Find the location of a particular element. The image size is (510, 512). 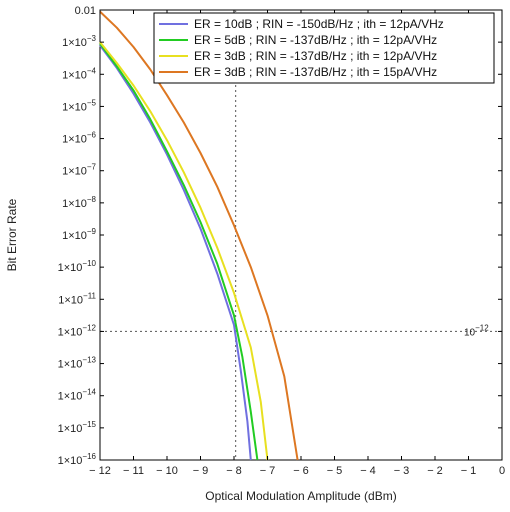

y-tick-label: 1×10⁻¹⁵ is located at coordinates (77, 427).